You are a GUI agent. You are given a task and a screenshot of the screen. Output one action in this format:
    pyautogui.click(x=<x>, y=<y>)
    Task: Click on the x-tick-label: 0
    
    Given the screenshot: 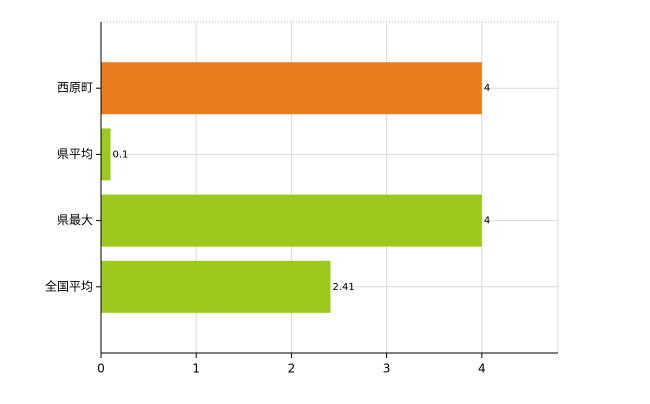 What is the action you would take?
    pyautogui.click(x=101, y=369)
    